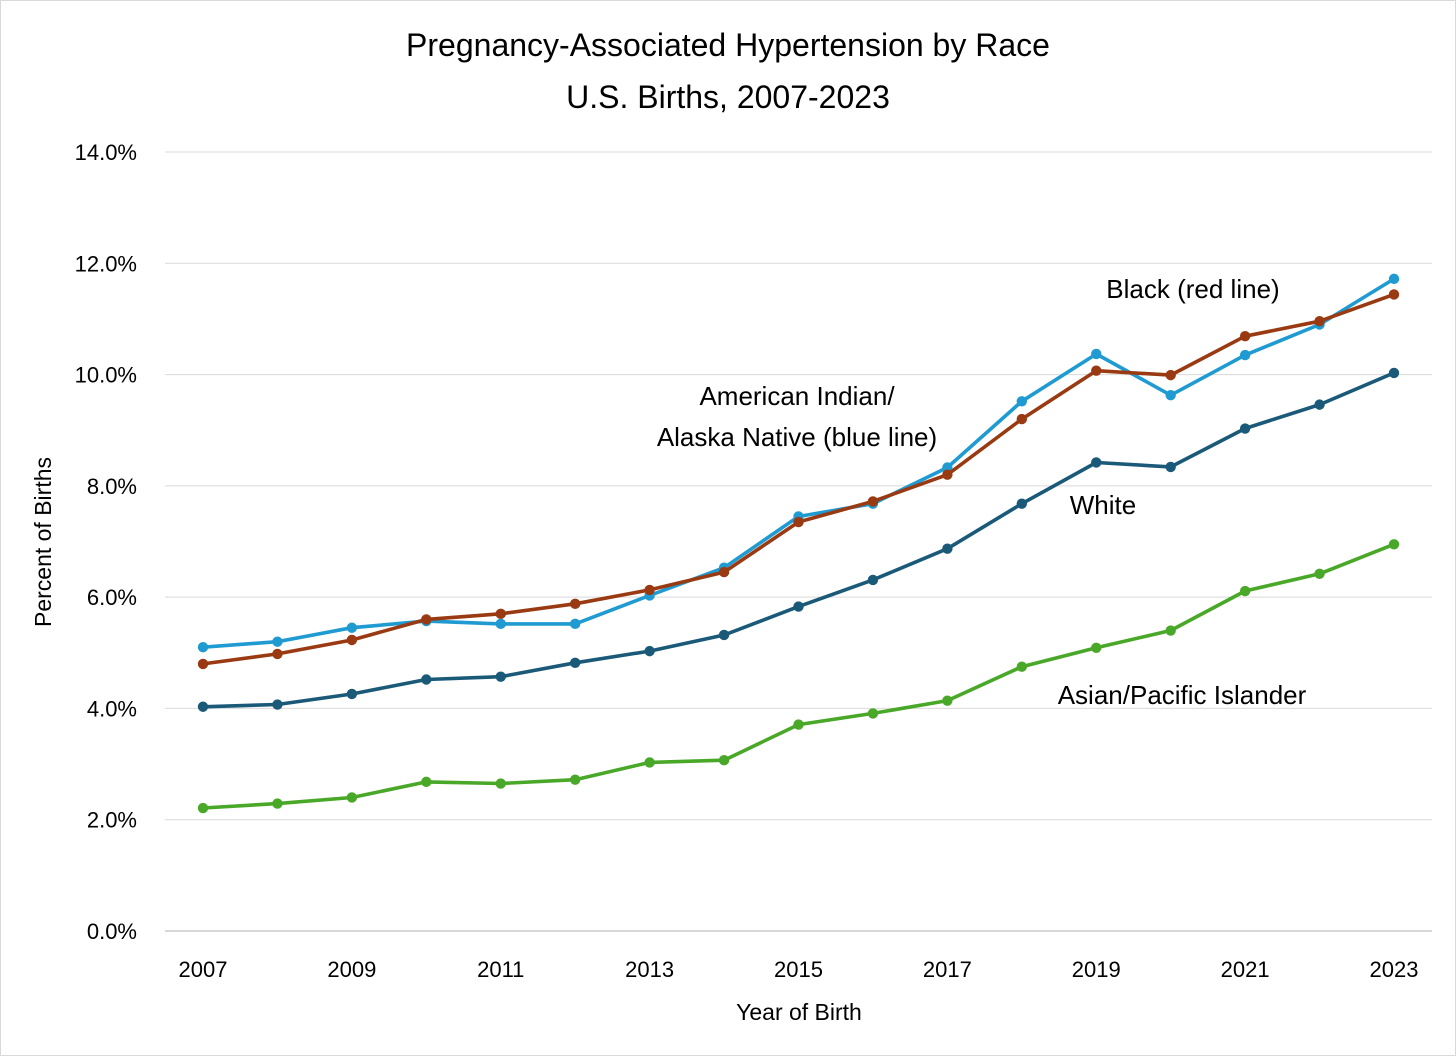 Image resolution: width=1456 pixels, height=1056 pixels. I want to click on x-axis-ticks: 2007 2009 2011 2013 2015 2017 2019 2021 2023, so click(799, 969).